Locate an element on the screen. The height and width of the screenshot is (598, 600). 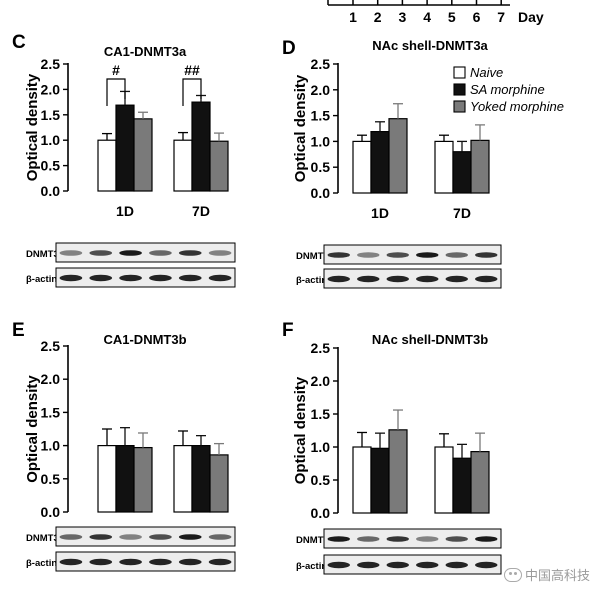
blot-label: DNMT3b is located at coordinates (45, 538).